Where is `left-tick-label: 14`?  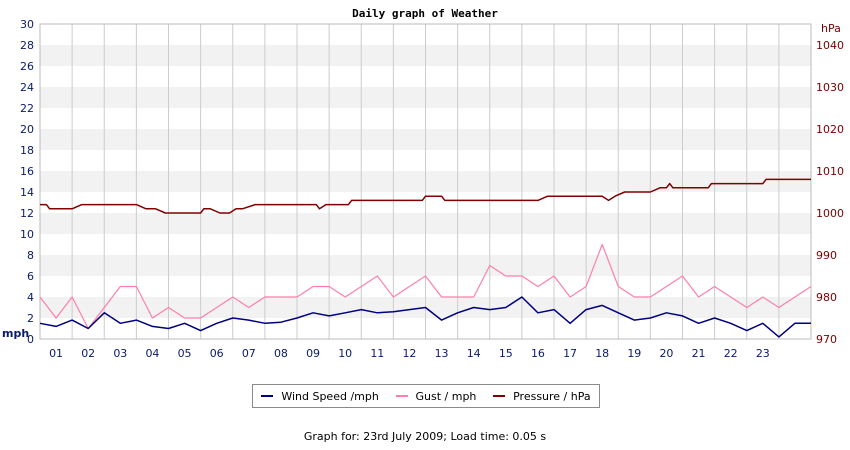 left-tick-label: 14 is located at coordinates (27, 192).